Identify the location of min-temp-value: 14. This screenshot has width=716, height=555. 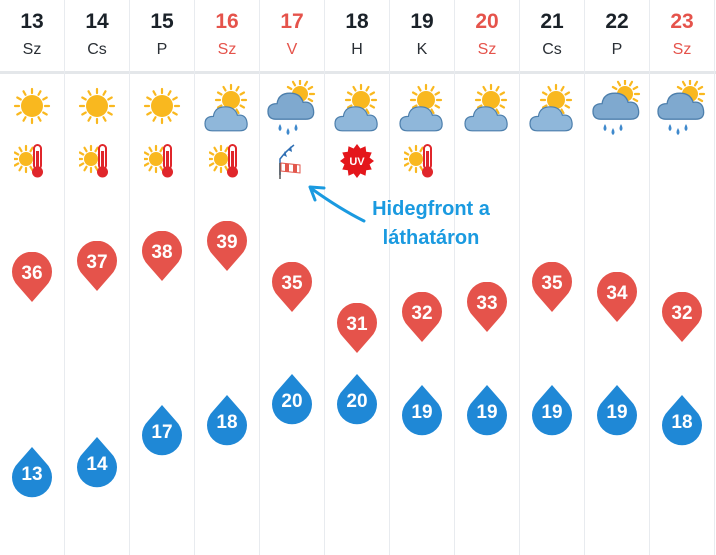
(97, 464).